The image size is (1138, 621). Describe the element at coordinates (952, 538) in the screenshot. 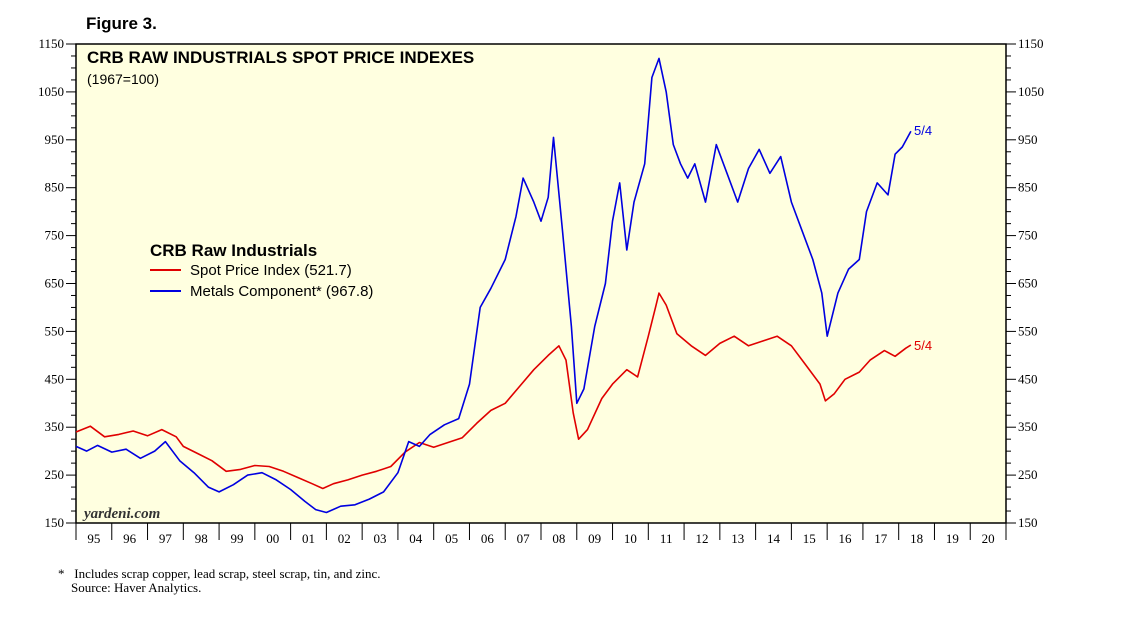

I see `x-tick-label: 19` at that location.